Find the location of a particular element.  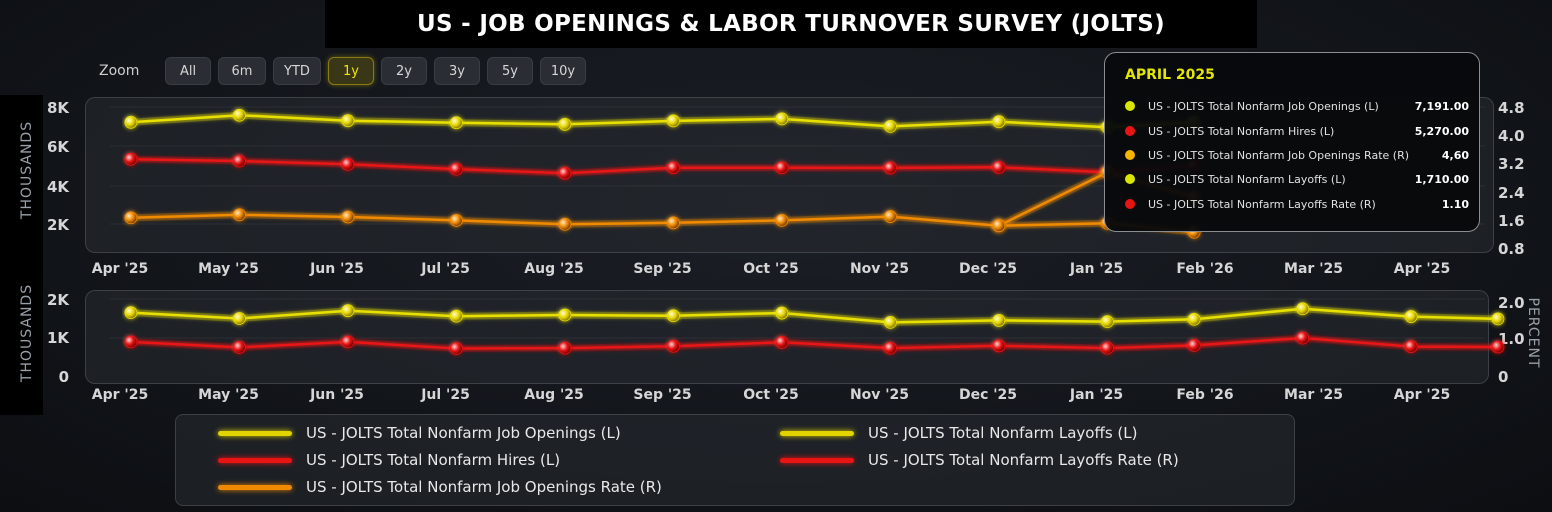

y-tick-label-left: 4K is located at coordinates (58, 187).